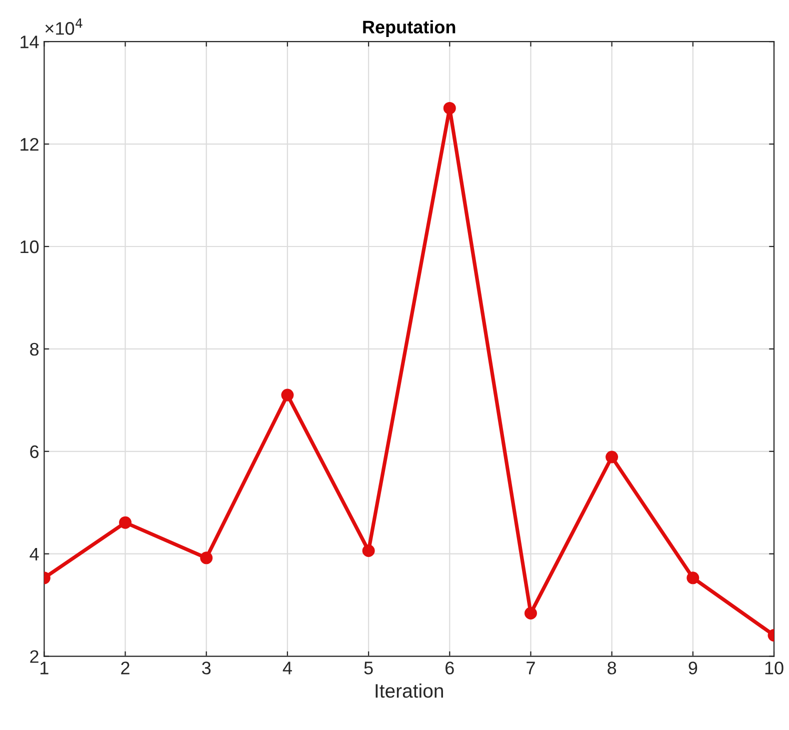  Describe the element at coordinates (29, 144) in the screenshot. I see `y-tick-label: 12` at that location.